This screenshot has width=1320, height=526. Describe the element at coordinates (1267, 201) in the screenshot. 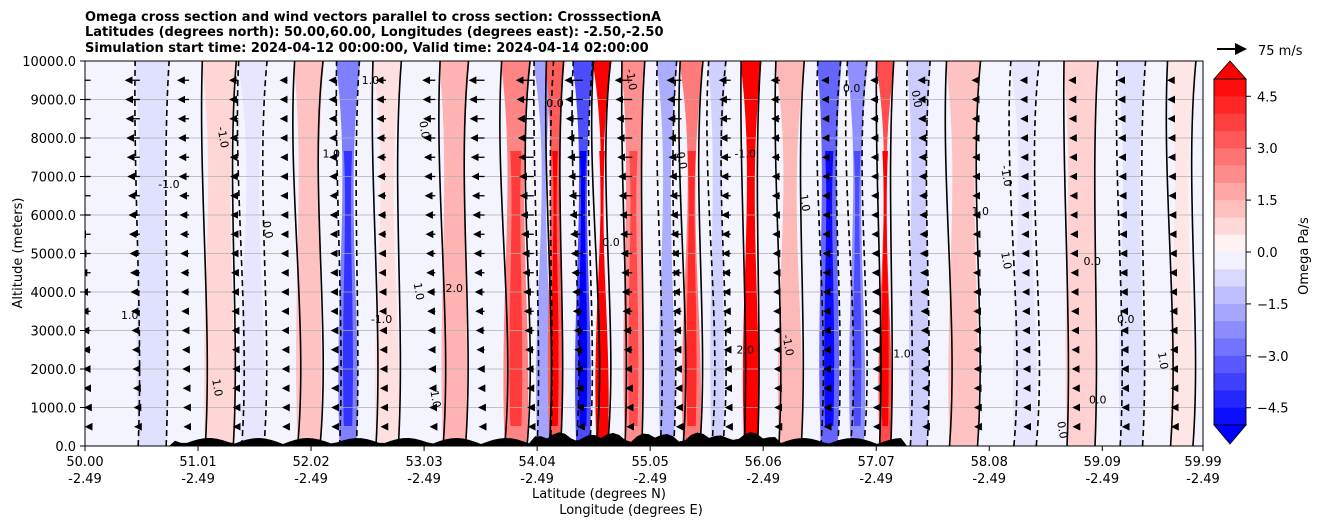

I see `colorbar-tick-label: 1.5` at that location.